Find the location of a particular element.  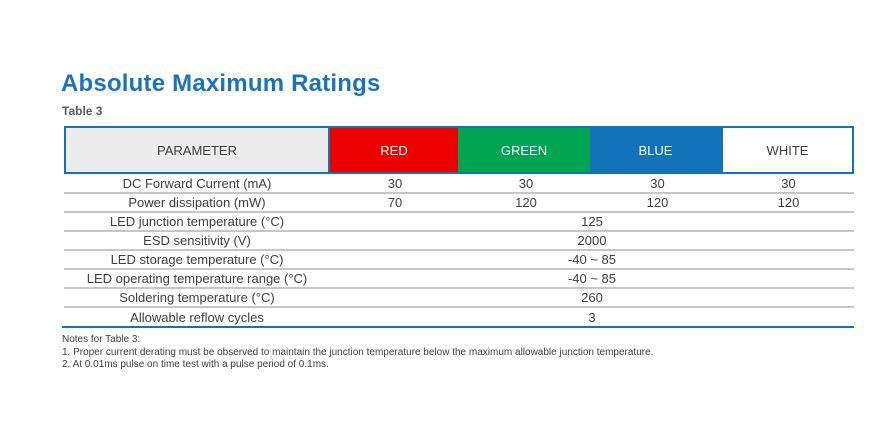

table-row: LED junction temperature (°C) 125 is located at coordinates (459, 221).